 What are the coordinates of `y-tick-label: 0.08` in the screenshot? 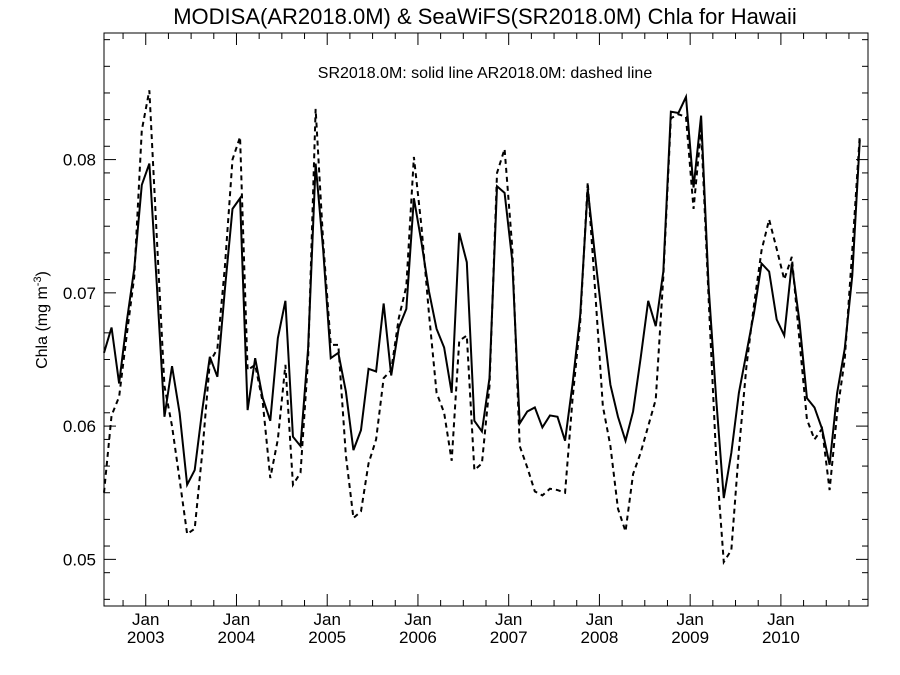 It's located at (79, 160).